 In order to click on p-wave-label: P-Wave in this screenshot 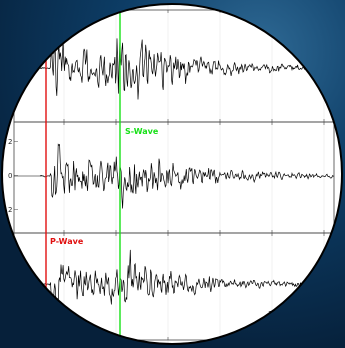, I will do `click(67, 241)`.